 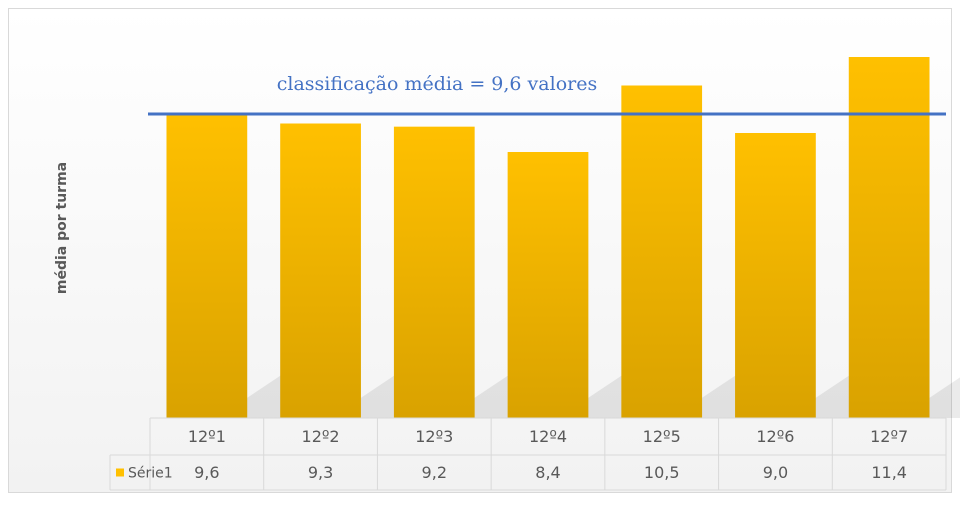 What do you see at coordinates (321, 436) in the screenshot?
I see `x-tick-label: 12º2` at bounding box center [321, 436].